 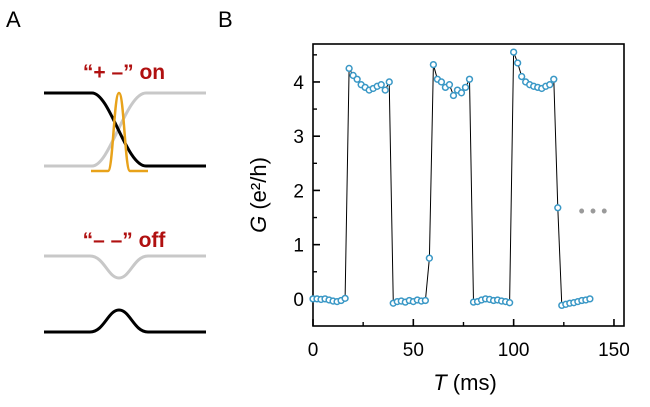 I want to click on y-axis-title: G (e²/h), so click(x=258, y=195).